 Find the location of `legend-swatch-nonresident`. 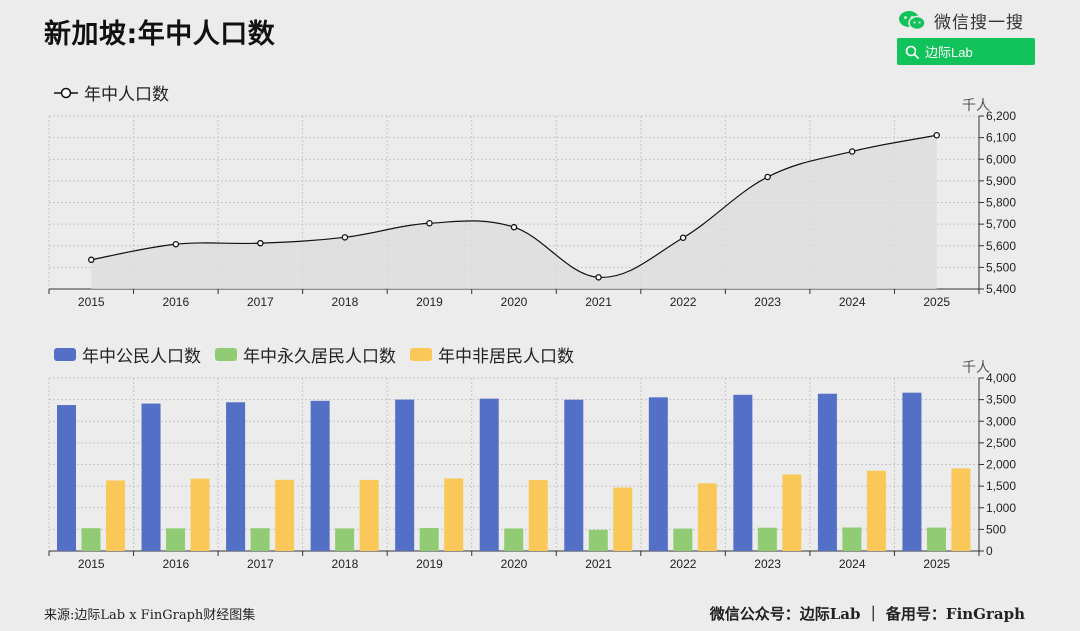

legend-swatch-nonresident is located at coordinates (421, 354).